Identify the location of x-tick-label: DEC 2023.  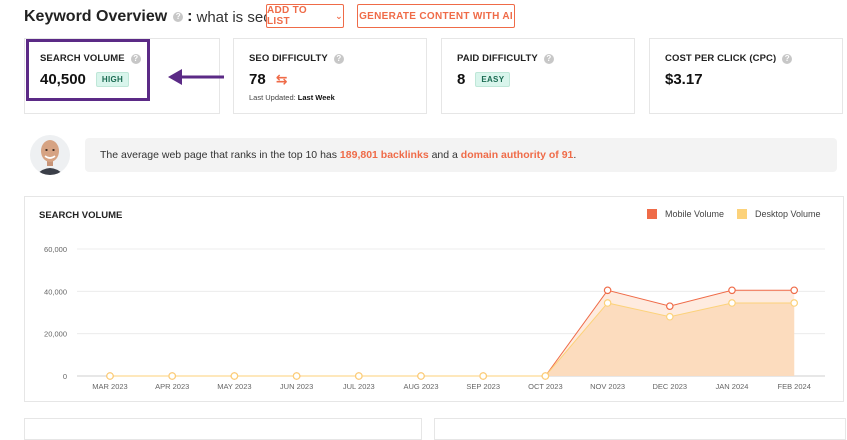
(669, 386).